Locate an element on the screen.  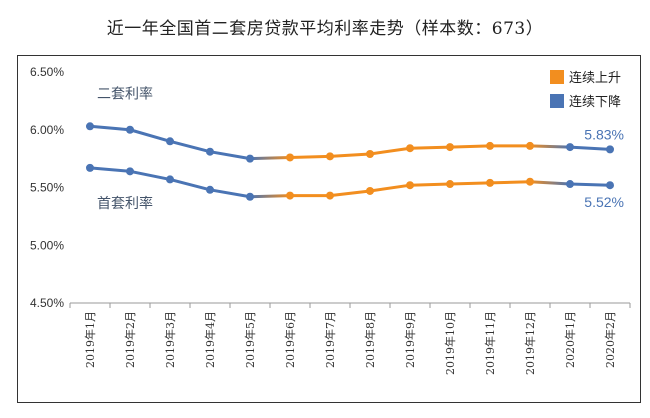
x-tick-label: 2019年3月 is located at coordinates (170, 339).